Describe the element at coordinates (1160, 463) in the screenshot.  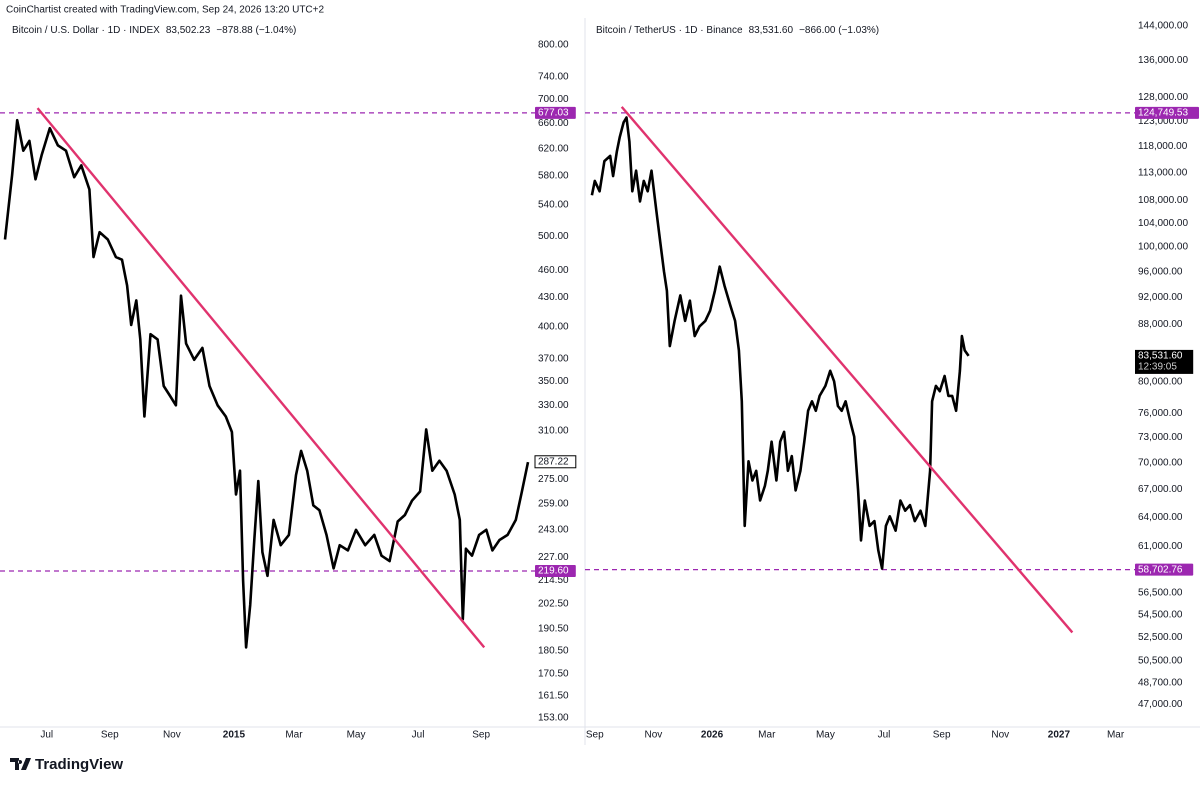
I see `y-tick-label: 70,000.00` at that location.